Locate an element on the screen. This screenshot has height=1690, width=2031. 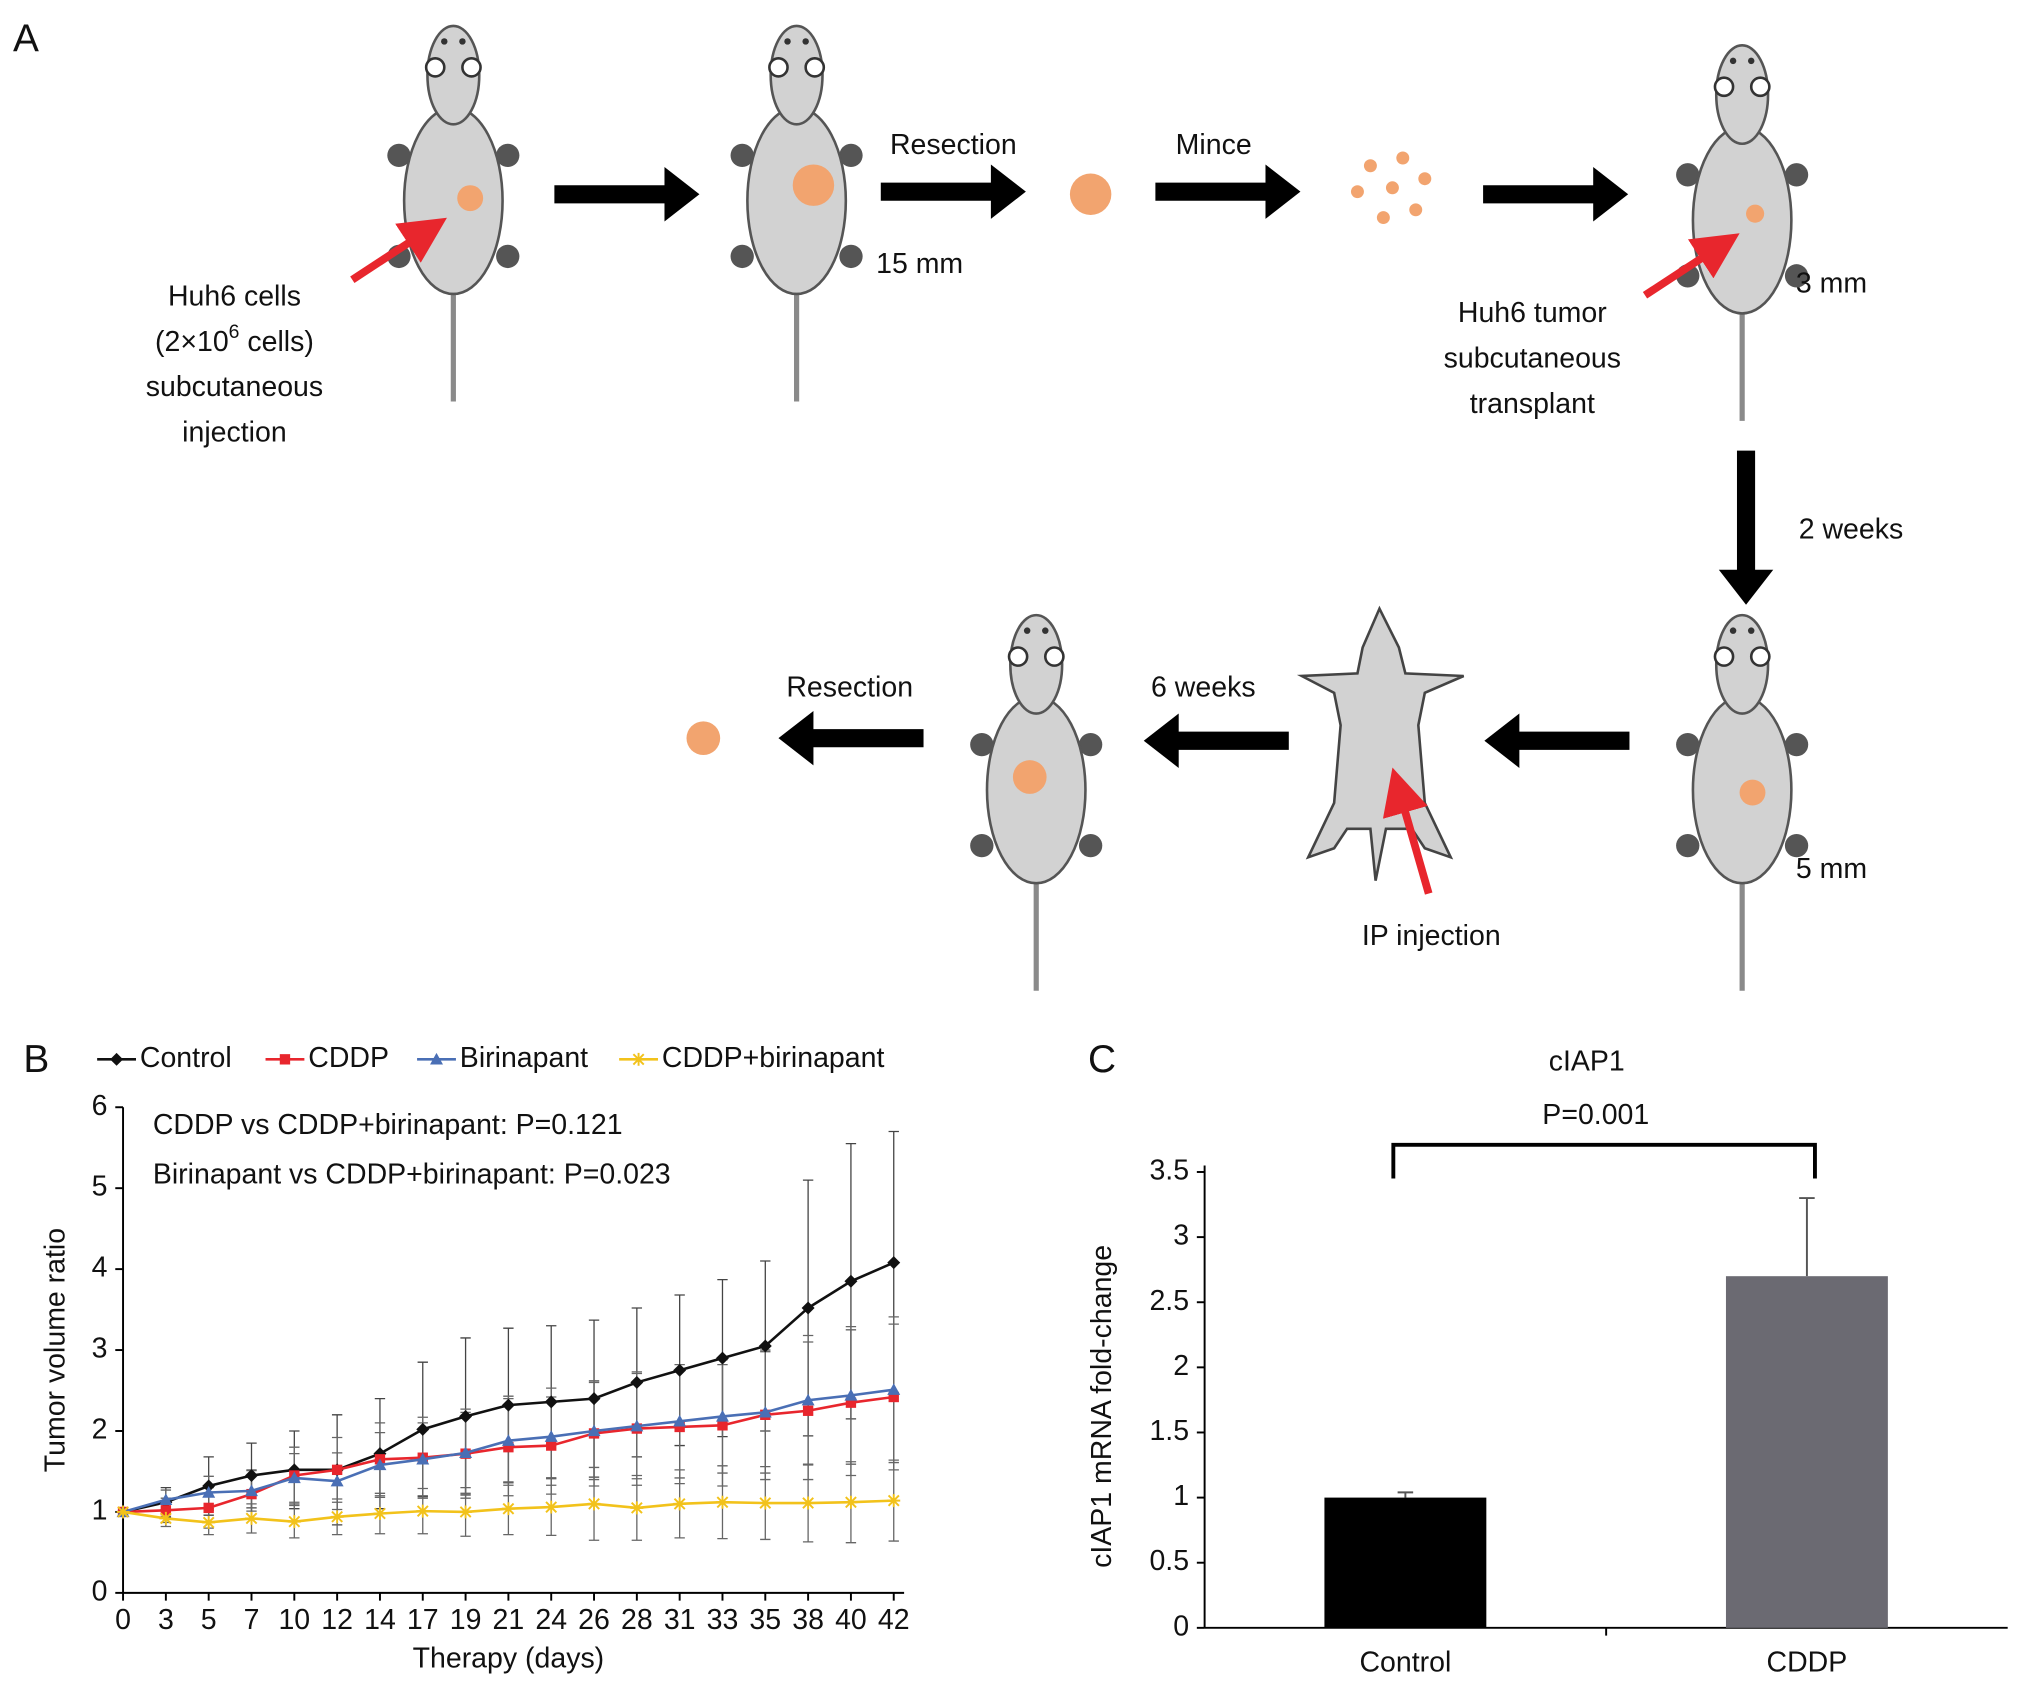
label: Mince is located at coordinates (1214, 145).